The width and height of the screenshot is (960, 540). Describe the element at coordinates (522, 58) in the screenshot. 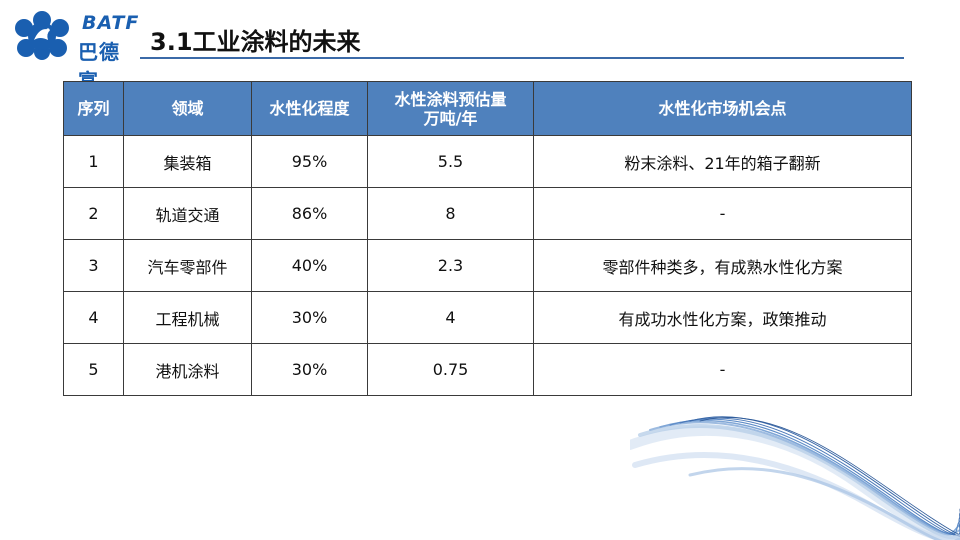

I see `title-underline` at that location.